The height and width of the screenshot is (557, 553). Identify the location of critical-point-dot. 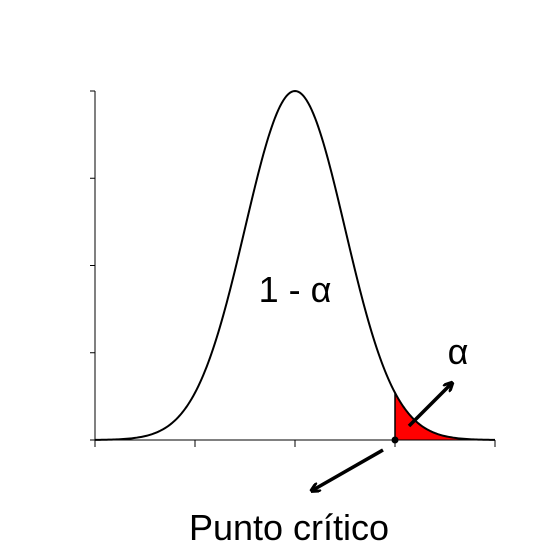
(395, 440).